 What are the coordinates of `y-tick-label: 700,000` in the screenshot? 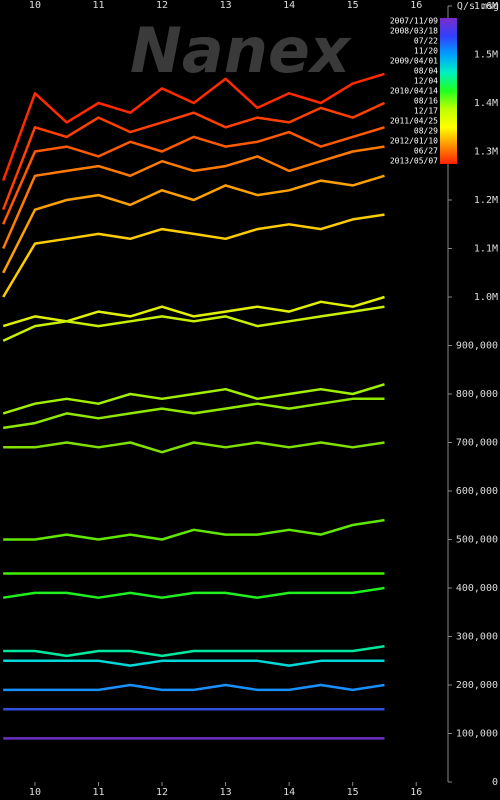 It's located at (477, 443).